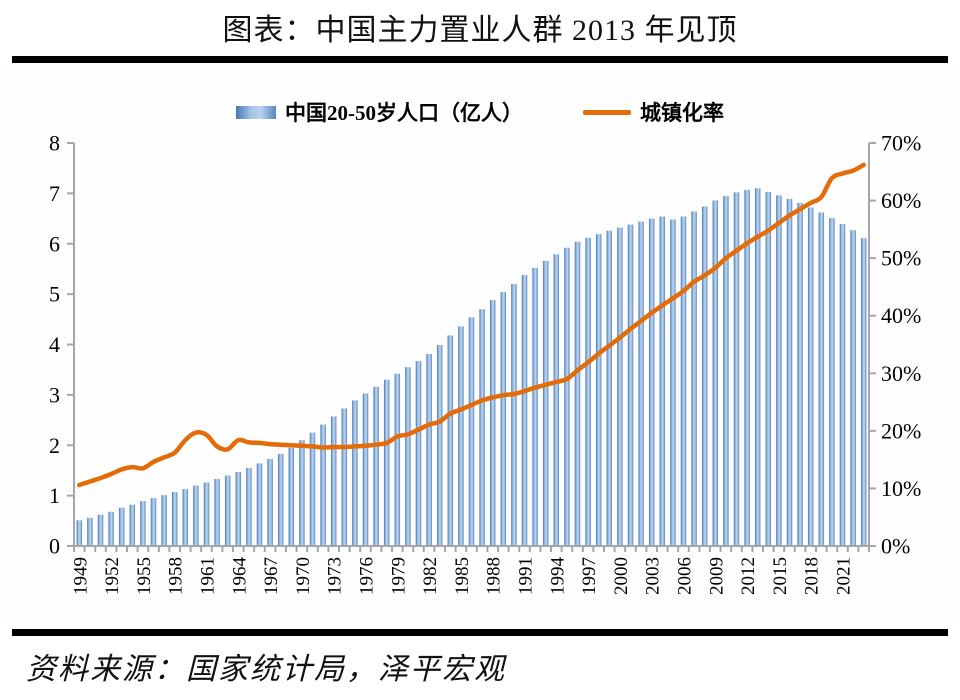 This screenshot has height=700, width=960. I want to click on x-axis-tick-label: 1979, so click(398, 576).